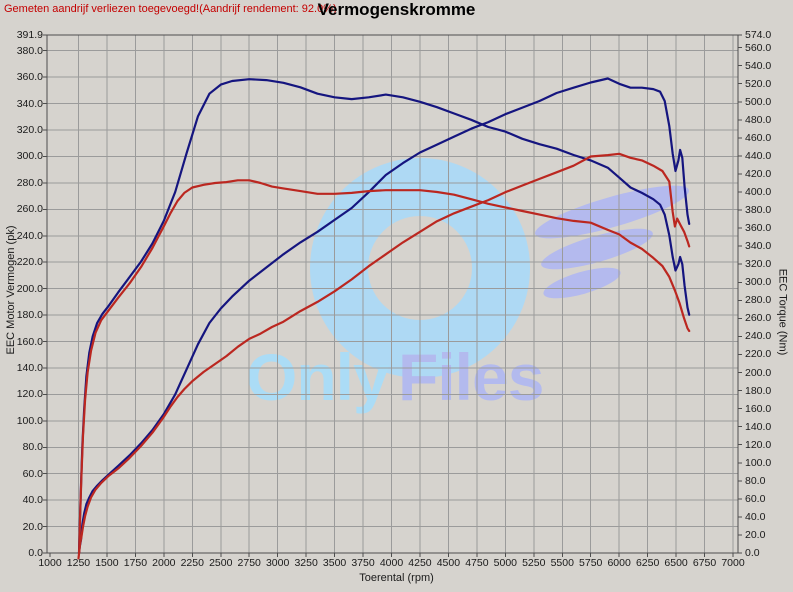  What do you see at coordinates (758, 246) in the screenshot?
I see `y-right-tick-label: 340.0` at bounding box center [758, 246].